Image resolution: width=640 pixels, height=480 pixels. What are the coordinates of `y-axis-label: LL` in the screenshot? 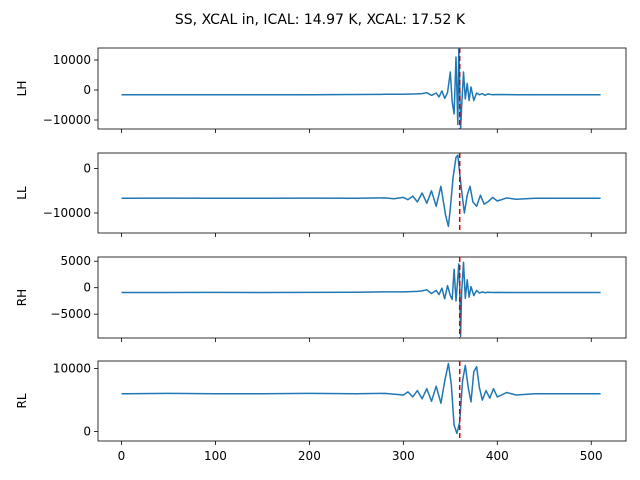 It's located at (22, 193).